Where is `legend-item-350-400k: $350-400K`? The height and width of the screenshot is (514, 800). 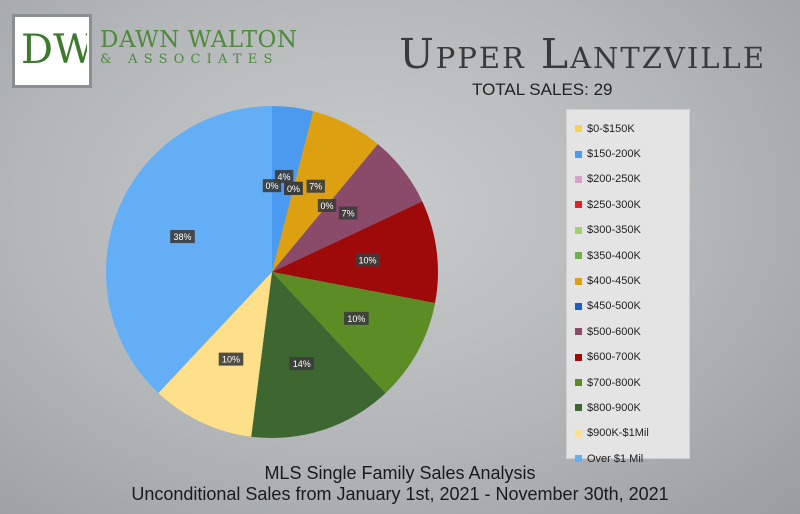
legend-item-350-400k: $350-400K is located at coordinates (632, 255).